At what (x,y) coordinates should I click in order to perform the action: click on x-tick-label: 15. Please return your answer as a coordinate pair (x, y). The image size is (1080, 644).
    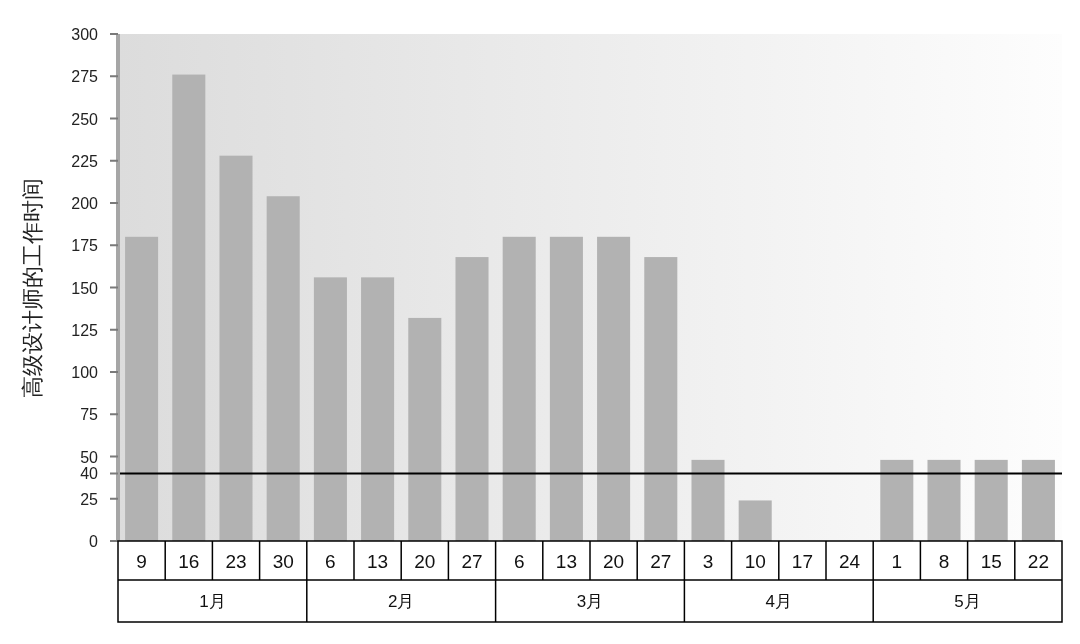
    Looking at the image, I should click on (991, 561).